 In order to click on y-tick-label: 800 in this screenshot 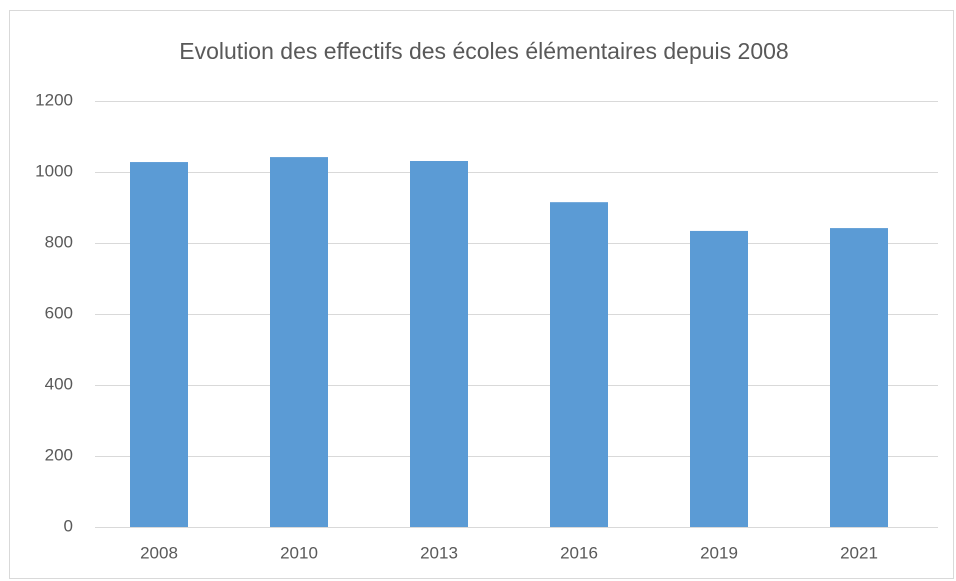, I will do `click(59, 241)`.